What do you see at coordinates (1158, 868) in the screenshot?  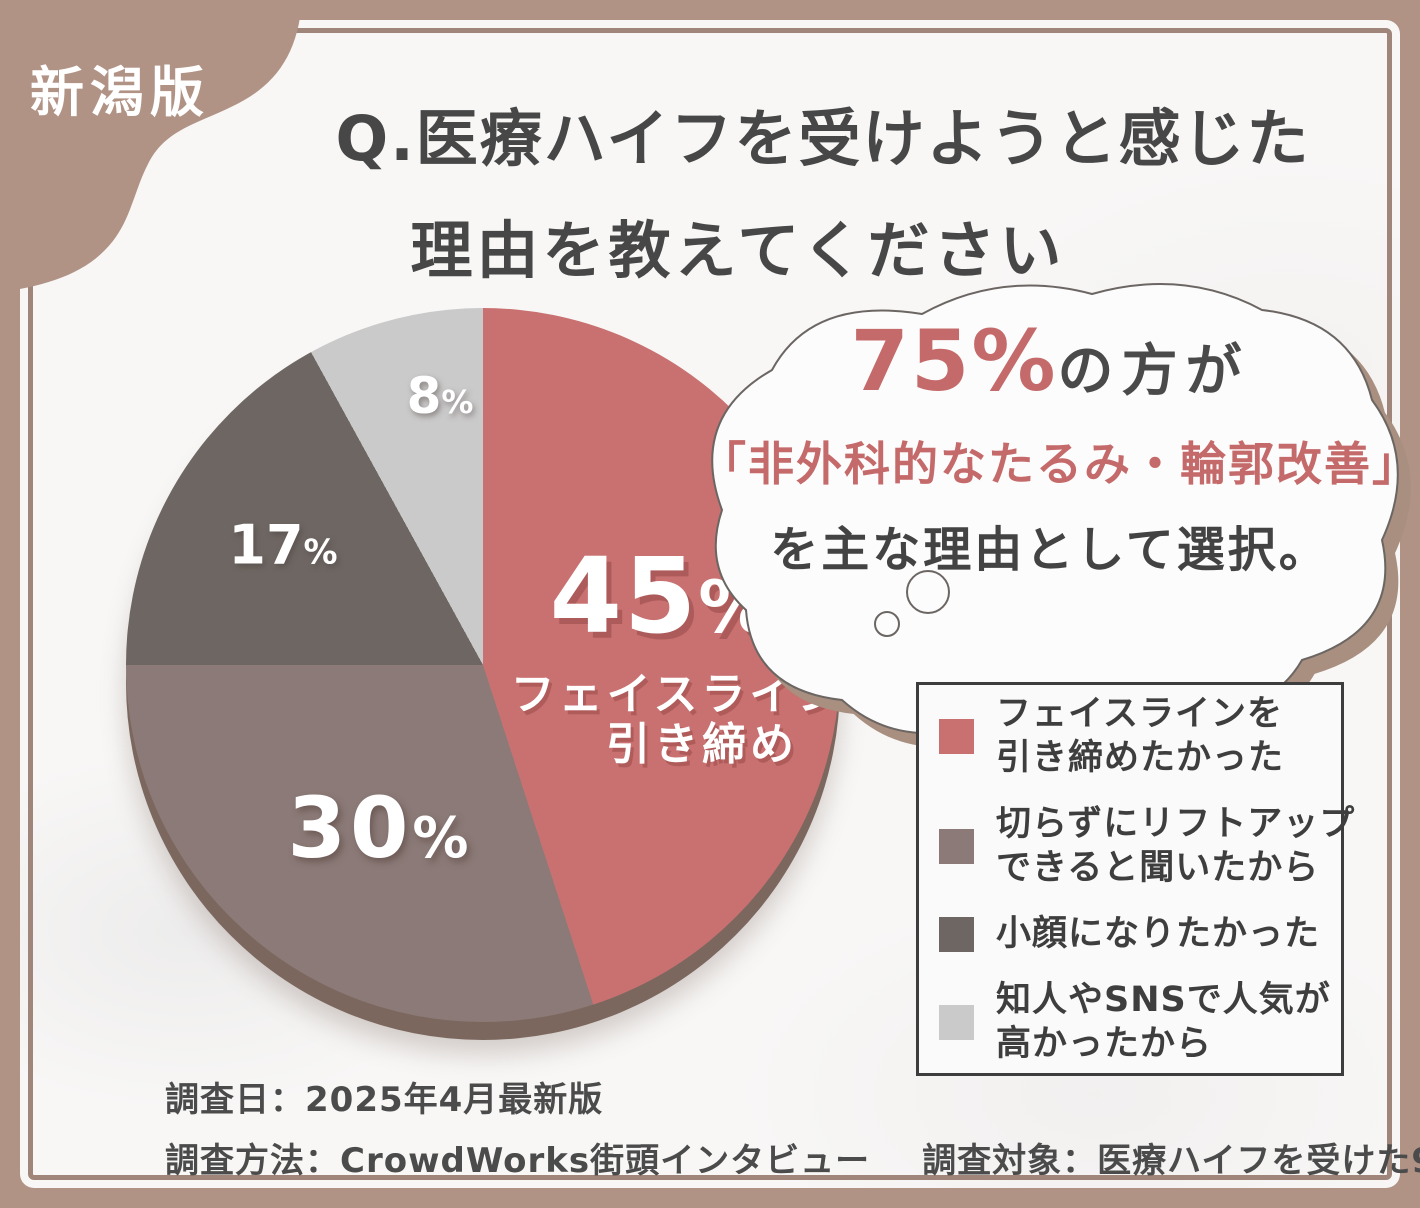 I see `legend-label-line: できると聞いたから` at bounding box center [1158, 868].